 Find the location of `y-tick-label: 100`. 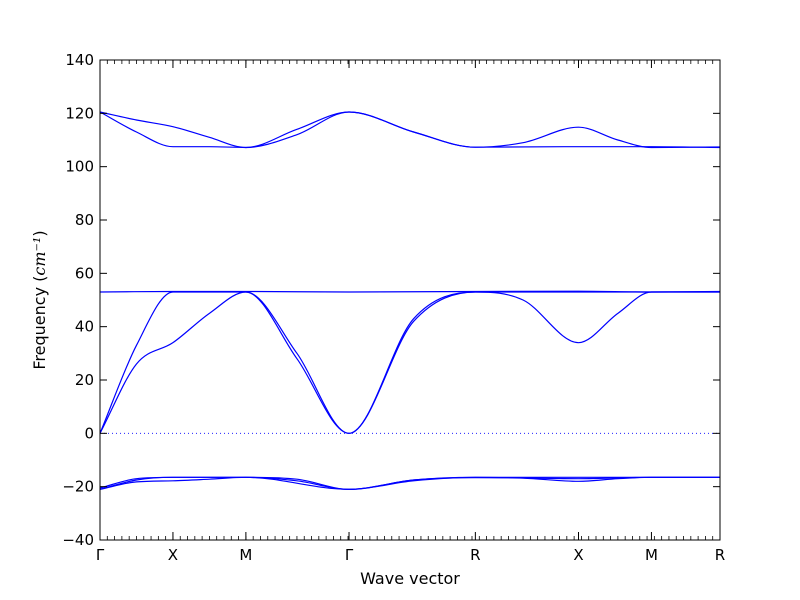

y-tick-label: 100 is located at coordinates (79, 167).